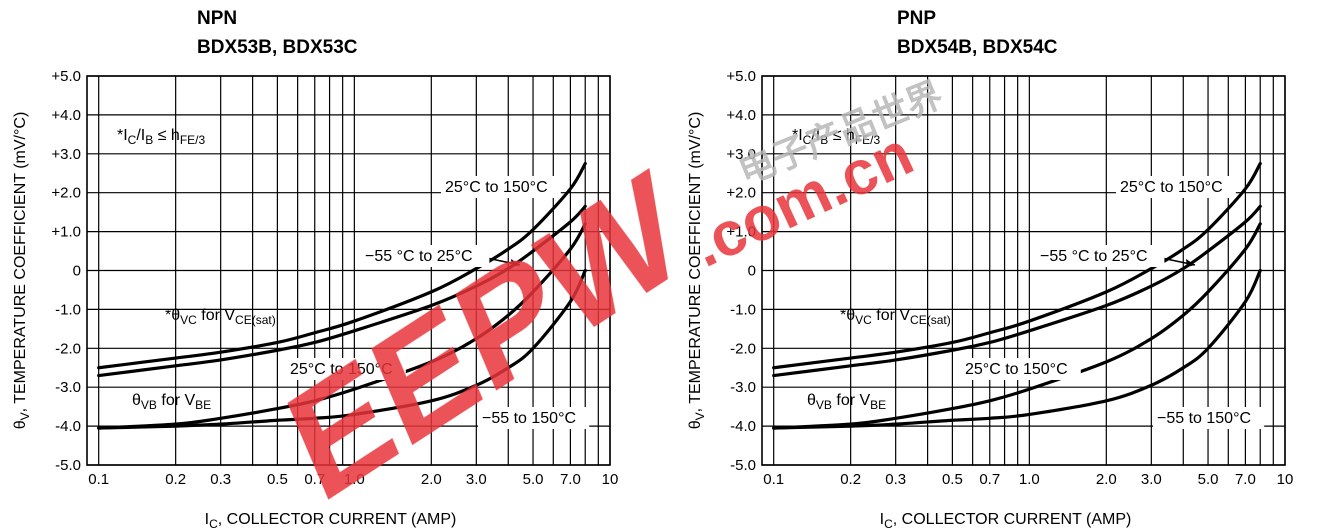  I want to click on chart-title: PNP, so click(916, 18).